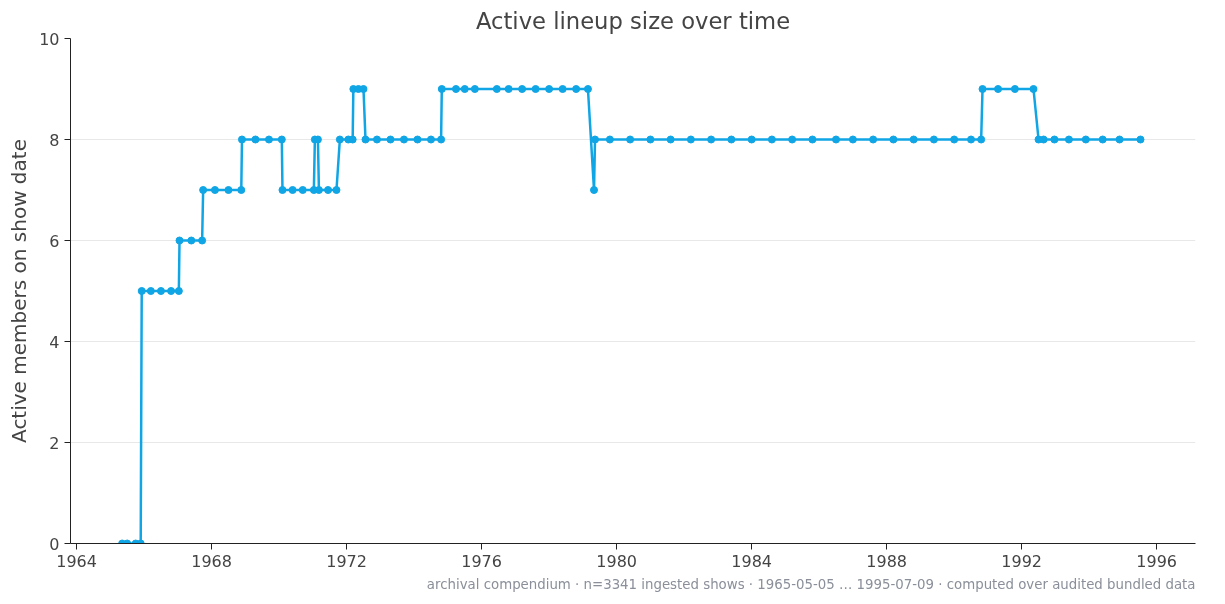 The image size is (1225, 604). I want to click on x-tick-label: 1996, so click(1157, 561).